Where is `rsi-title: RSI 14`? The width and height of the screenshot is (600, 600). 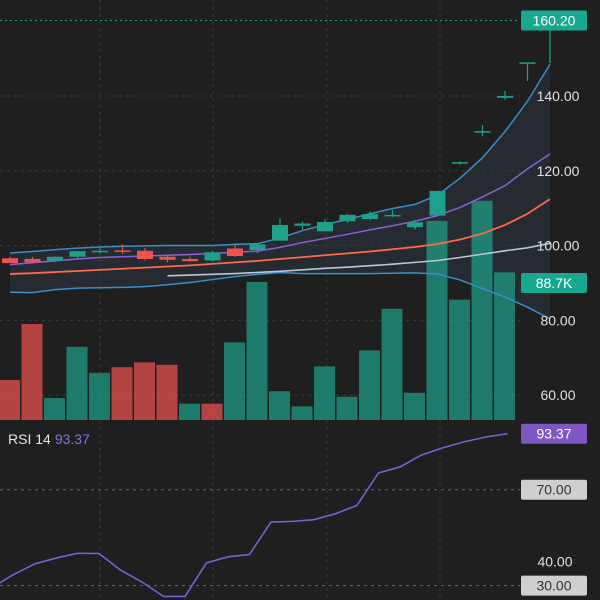 rsi-title: RSI 14 is located at coordinates (29, 439).